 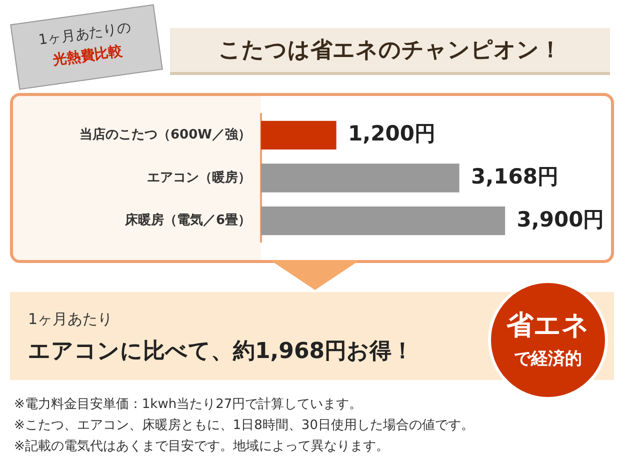 What do you see at coordinates (244, 426) in the screenshot?
I see `text: ※こたつ、エアコン、床暖房ともに、1日8時間、30日使用した場合の値です。` at bounding box center [244, 426].